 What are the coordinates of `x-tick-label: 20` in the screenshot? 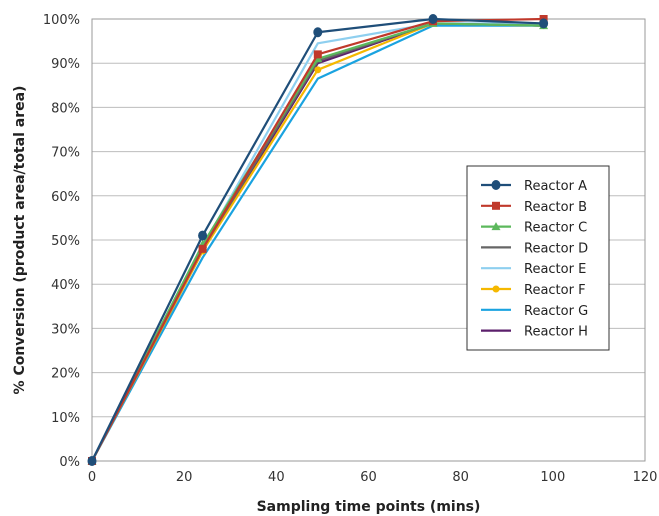 It's located at (184, 477).